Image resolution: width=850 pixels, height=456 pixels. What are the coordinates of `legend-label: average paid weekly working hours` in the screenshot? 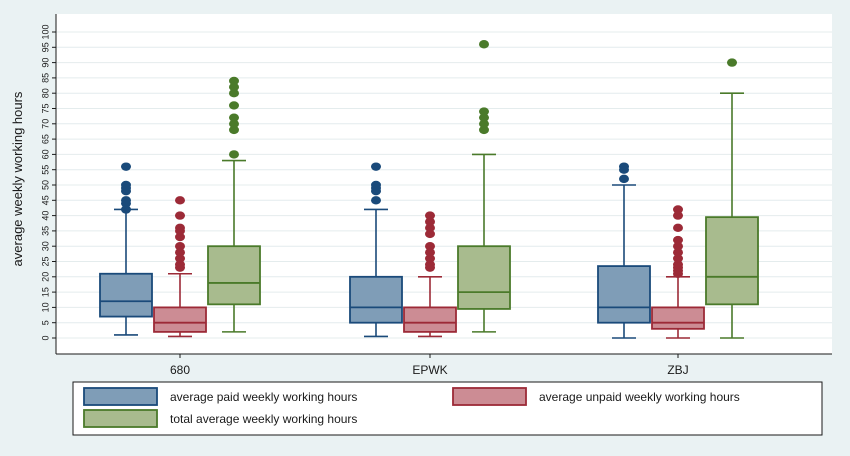 It's located at (263, 397).